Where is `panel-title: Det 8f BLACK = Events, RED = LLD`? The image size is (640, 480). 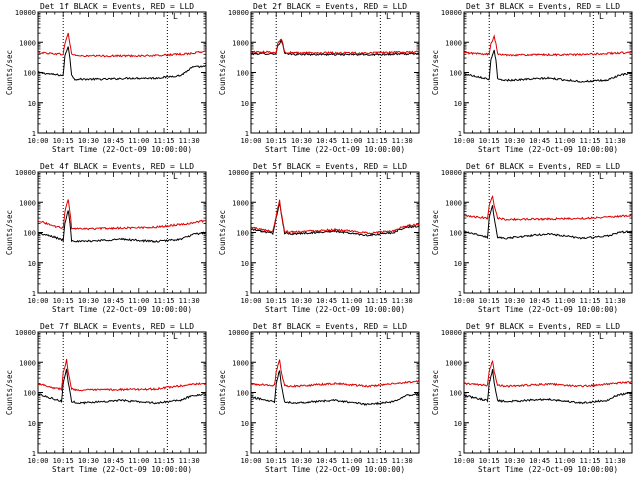
panel-title: Det 8f BLACK = Events, RED = LLD is located at coordinates (330, 326).